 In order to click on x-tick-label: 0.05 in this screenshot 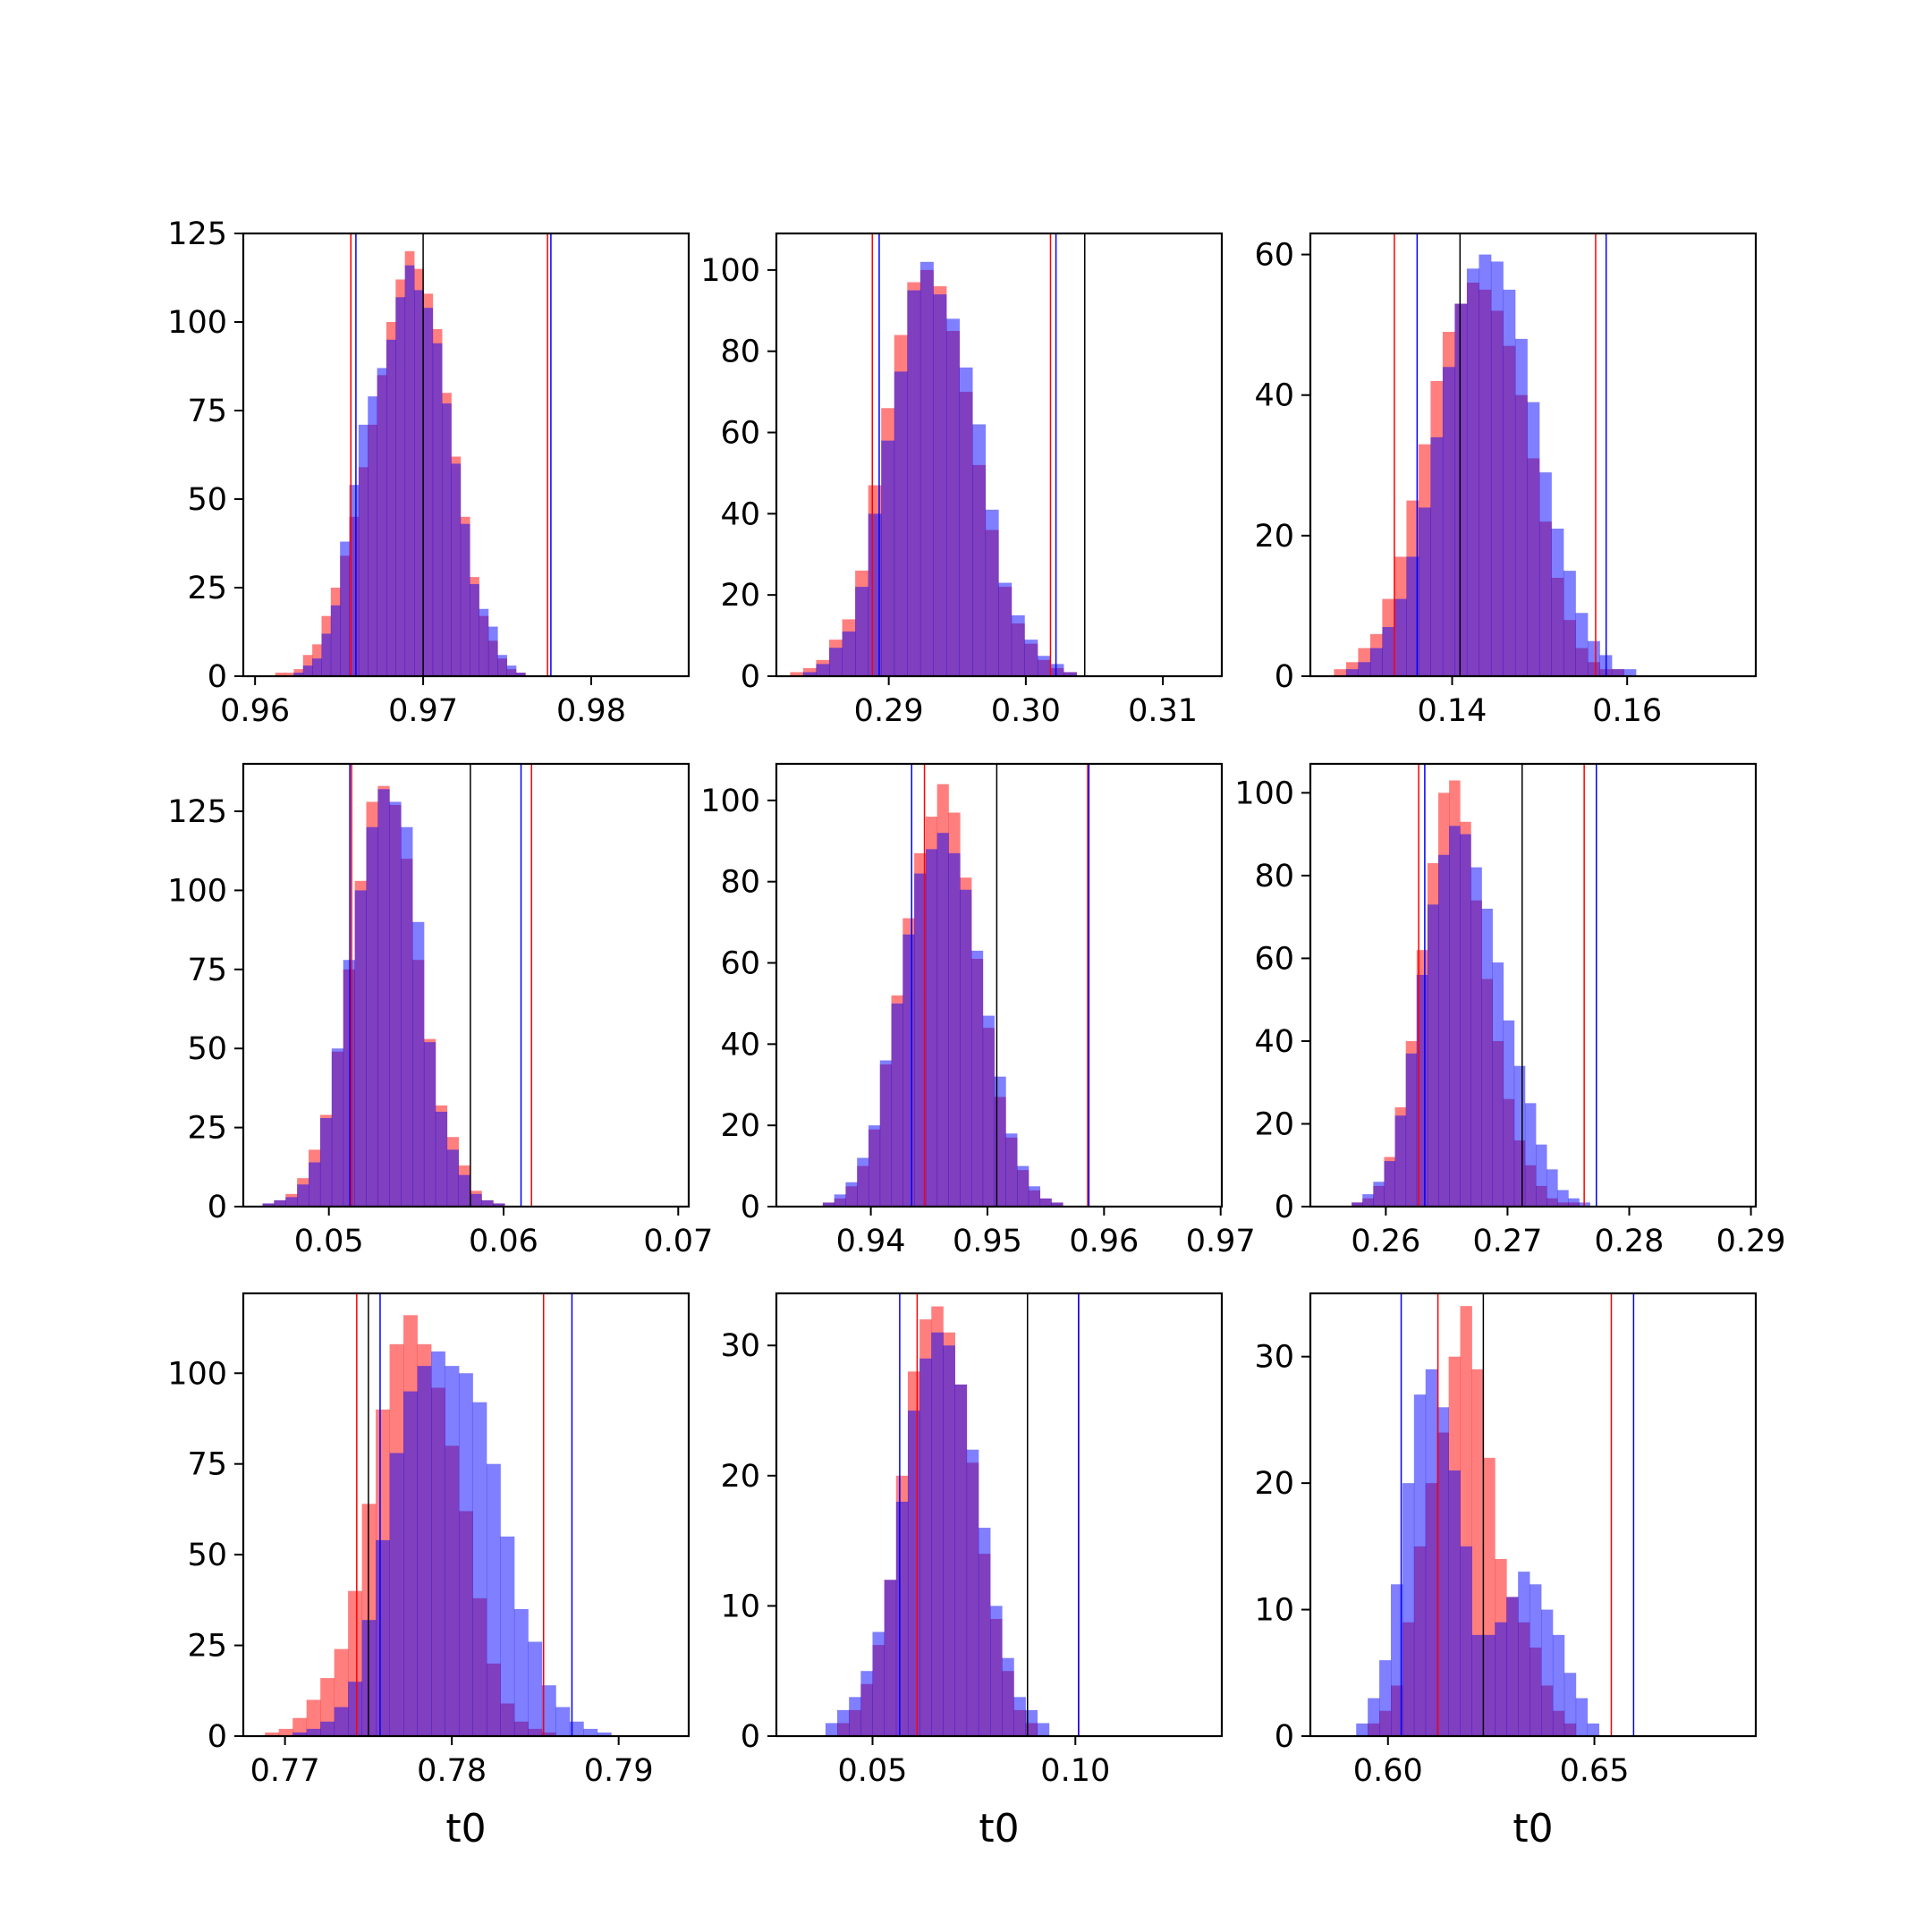, I will do `click(329, 1241)`.